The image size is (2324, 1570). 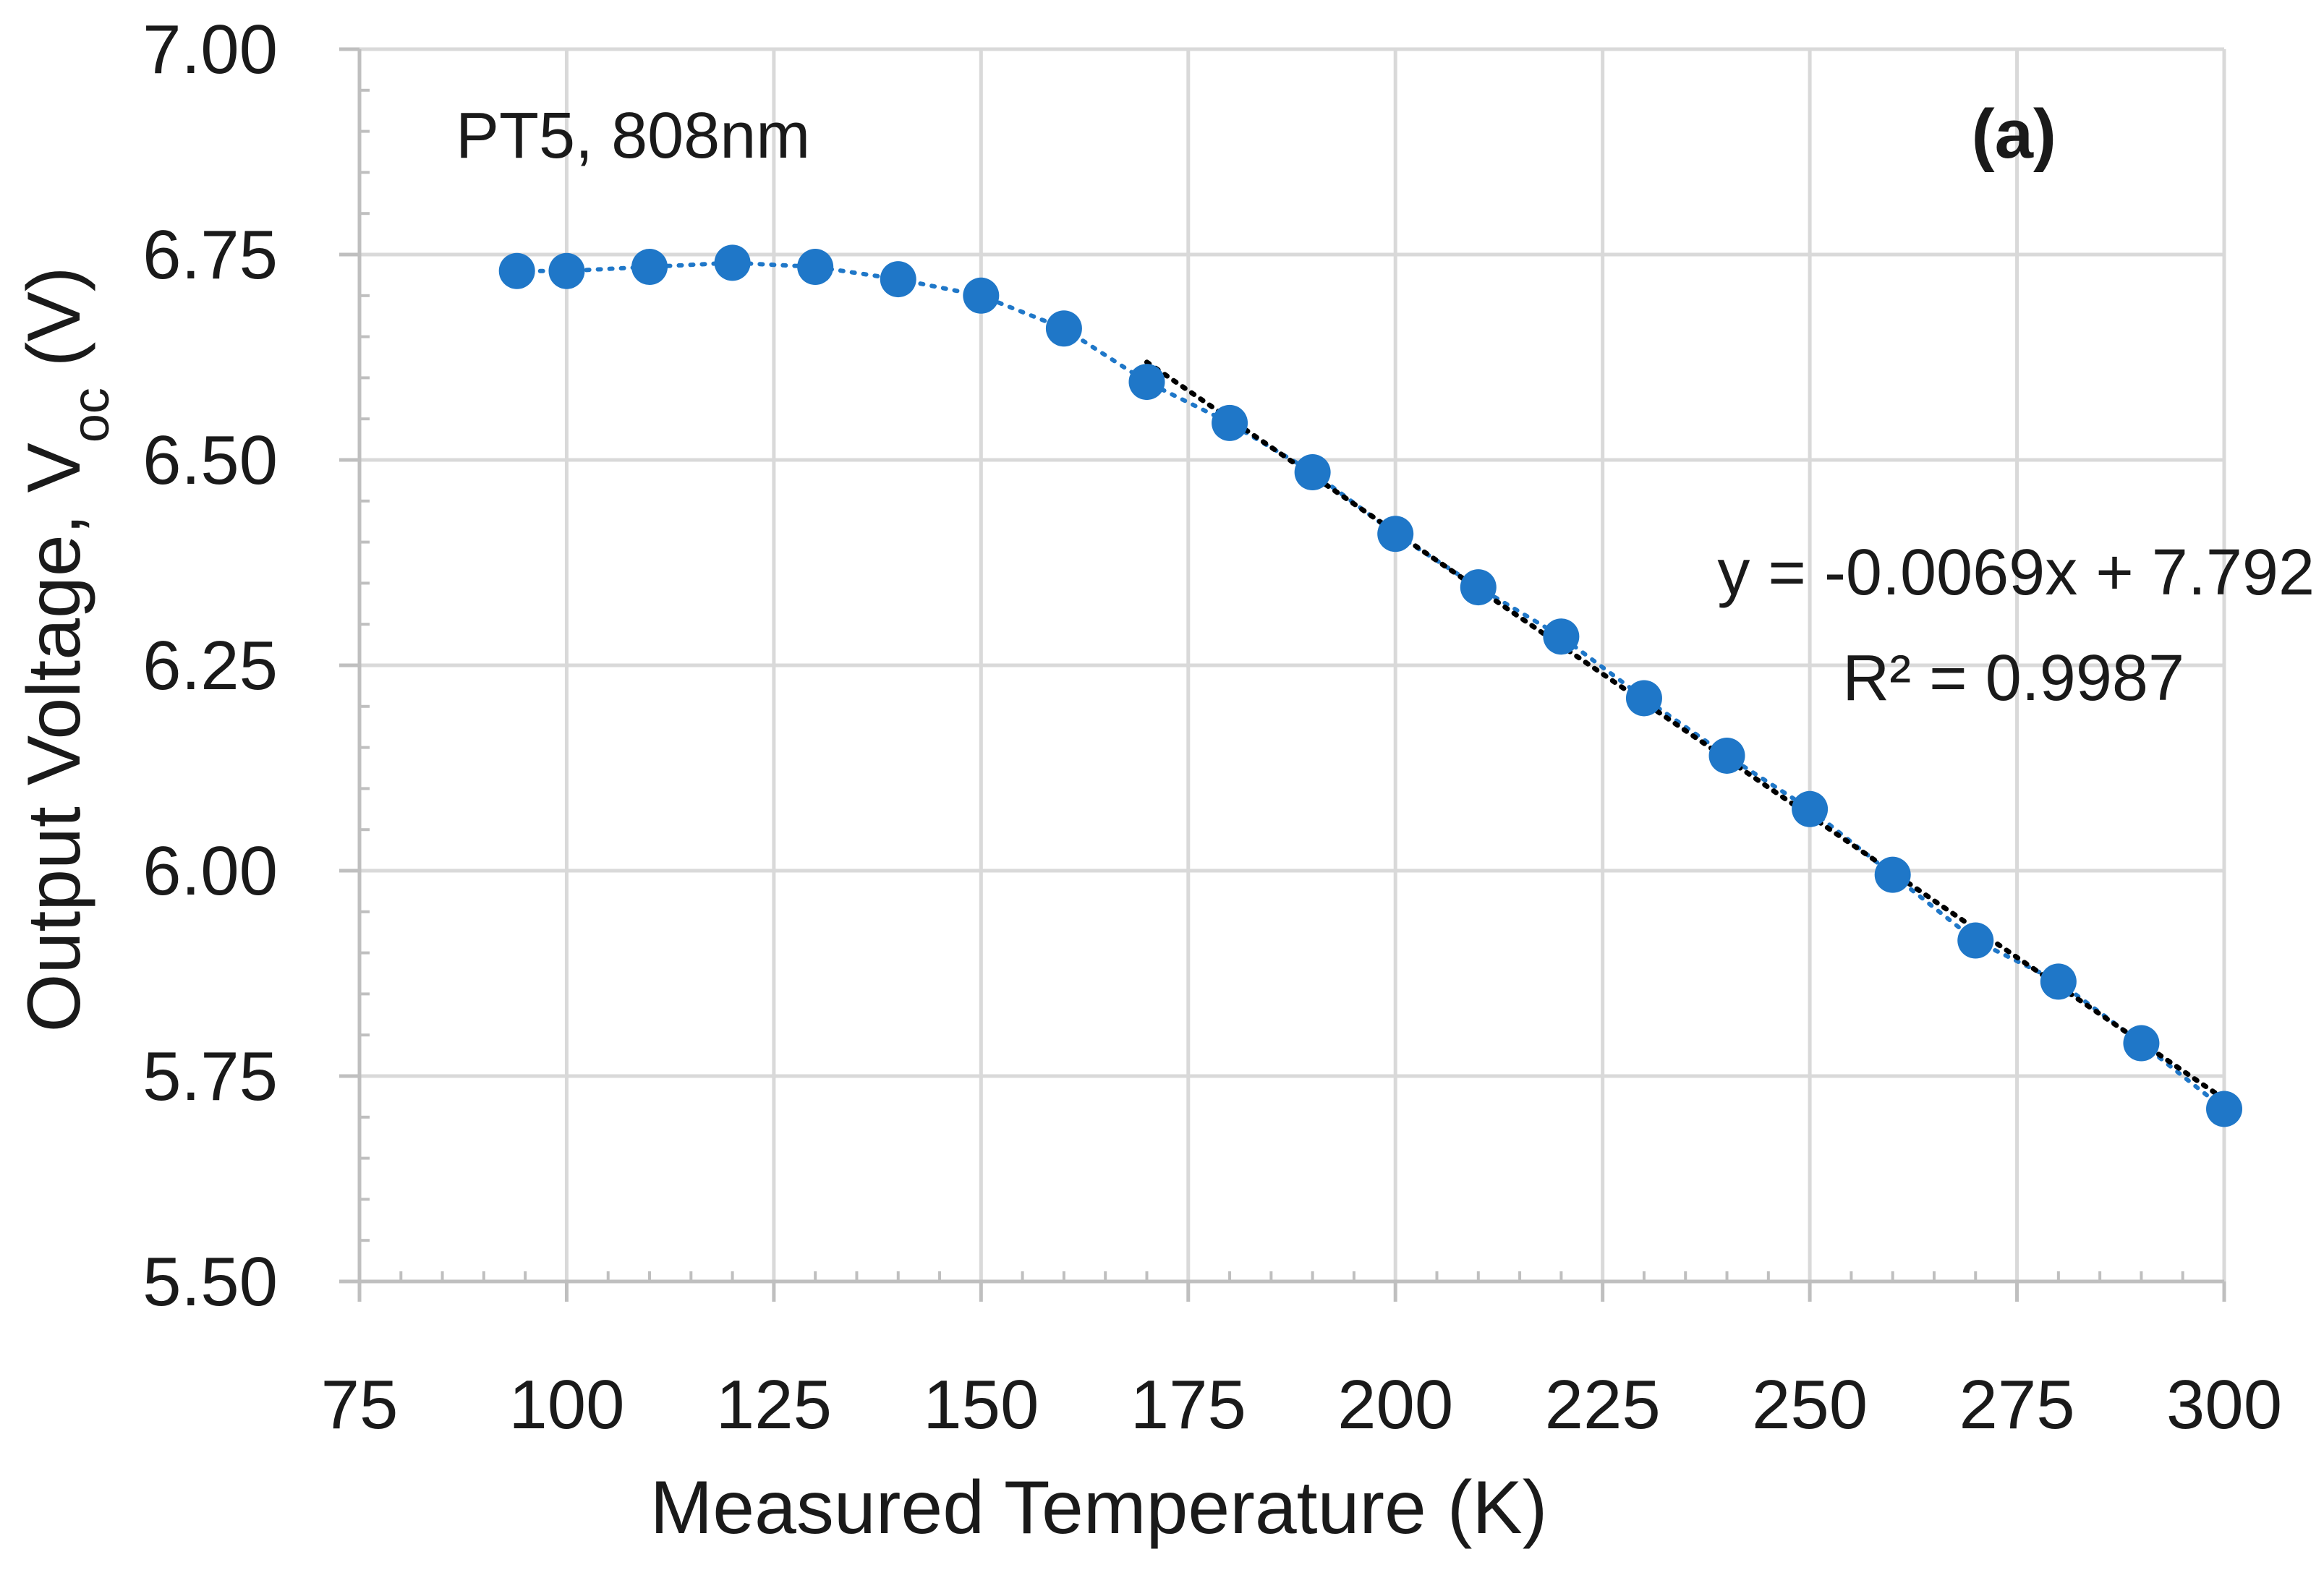 I want to click on y-tick-label: 6.25, so click(x=210, y=665).